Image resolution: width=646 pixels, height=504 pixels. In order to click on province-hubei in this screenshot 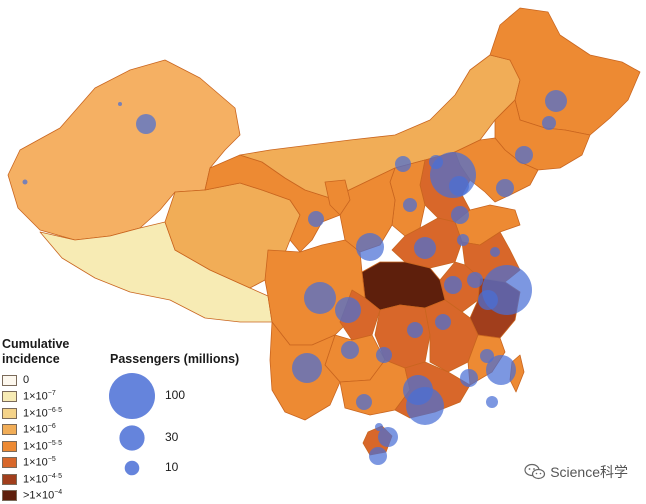, I will do `click(403, 286)`.